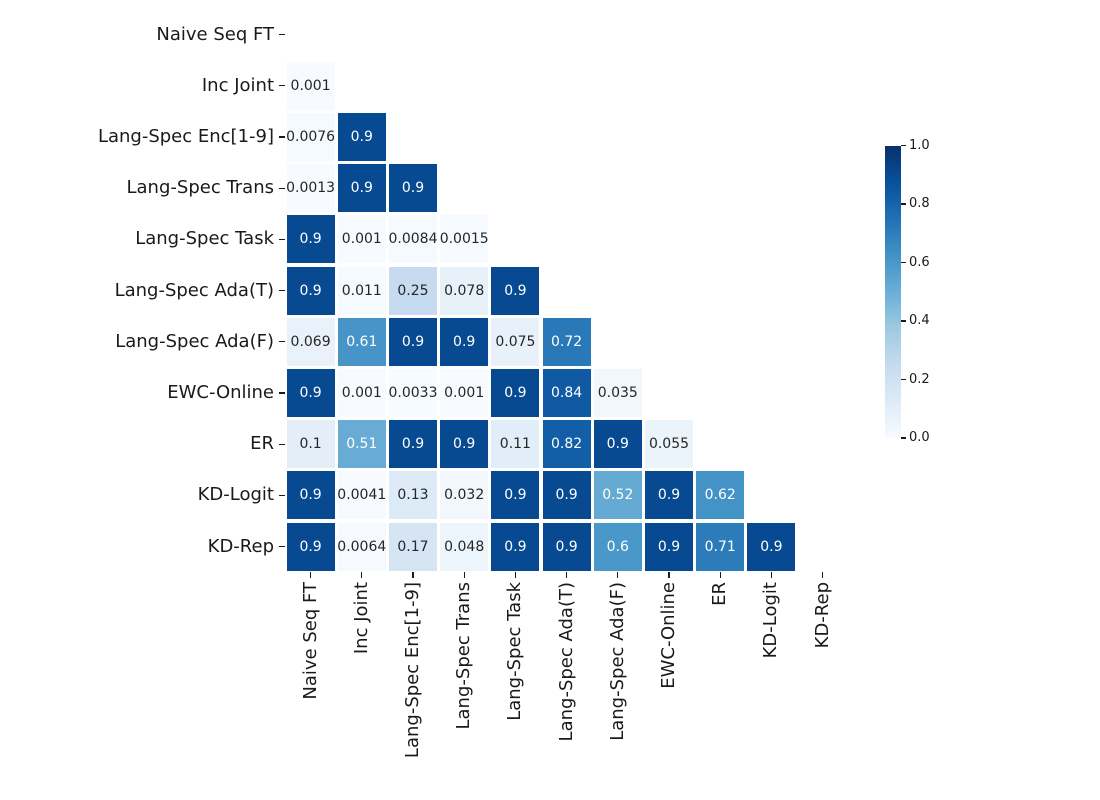 This screenshot has height=800, width=1100. I want to click on heatmap-cell: 0.72, so click(566, 341).